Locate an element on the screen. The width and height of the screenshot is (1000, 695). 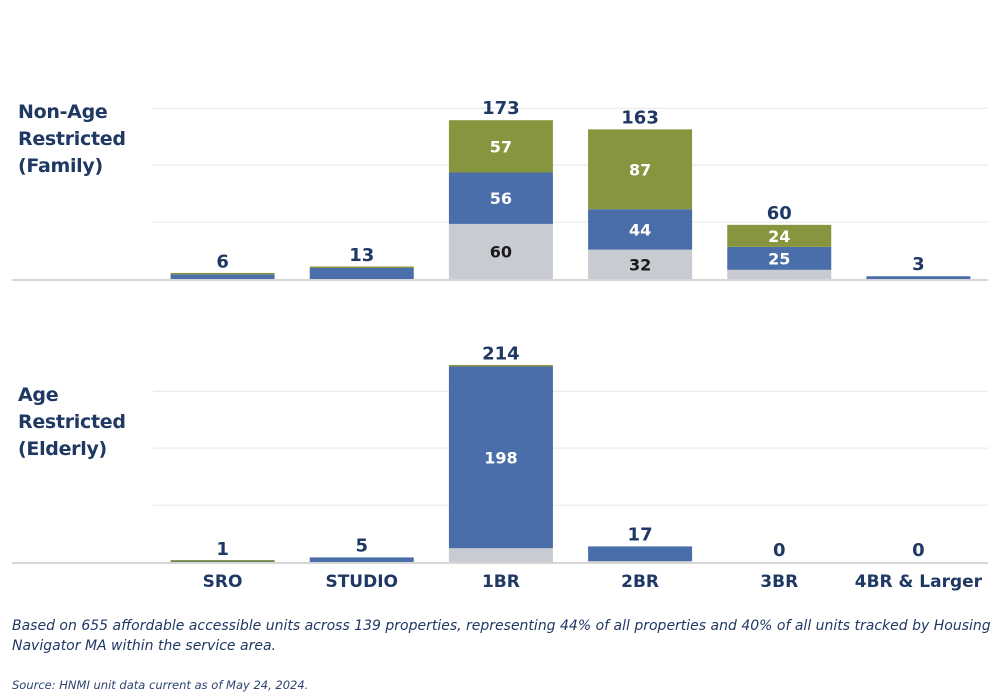
category-label: SRO is located at coordinates (223, 582).